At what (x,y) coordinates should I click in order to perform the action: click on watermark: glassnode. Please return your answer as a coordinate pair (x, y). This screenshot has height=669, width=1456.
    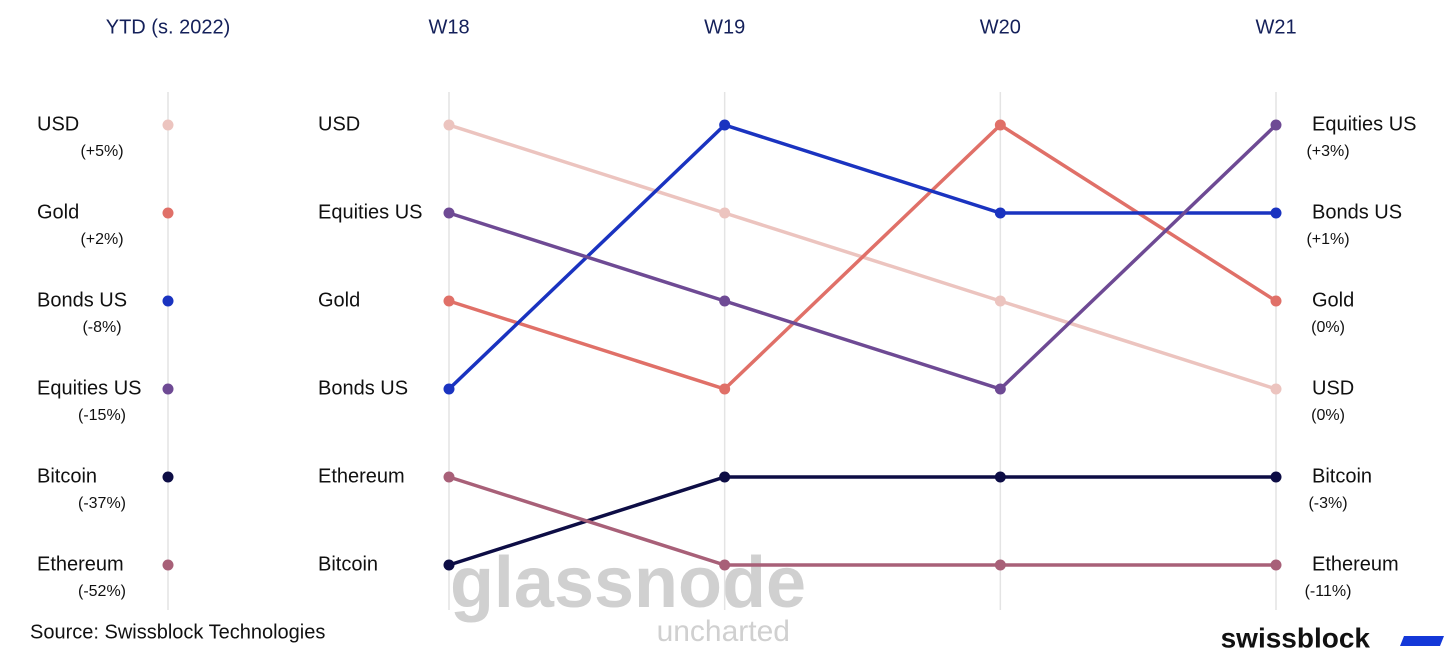
    Looking at the image, I should click on (628, 583).